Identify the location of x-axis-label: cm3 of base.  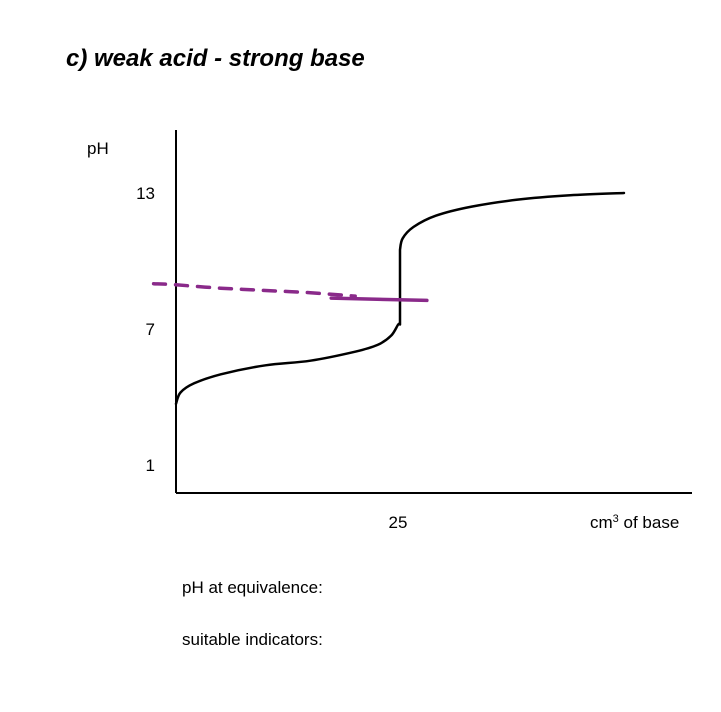
(634, 522).